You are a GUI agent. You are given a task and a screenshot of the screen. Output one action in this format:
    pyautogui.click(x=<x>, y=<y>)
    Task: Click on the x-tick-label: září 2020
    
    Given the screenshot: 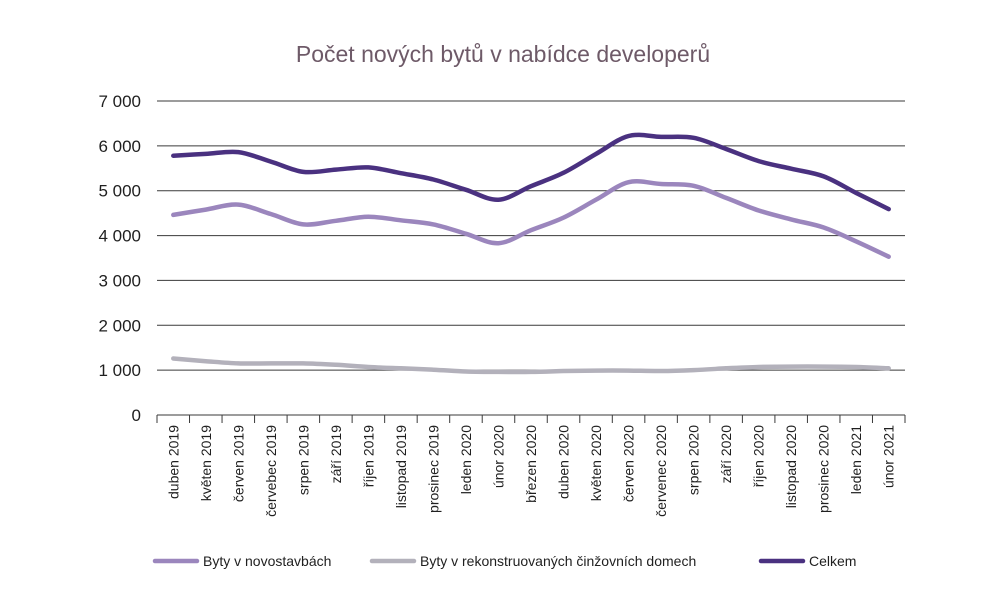 What is the action you would take?
    pyautogui.click(x=726, y=454)
    